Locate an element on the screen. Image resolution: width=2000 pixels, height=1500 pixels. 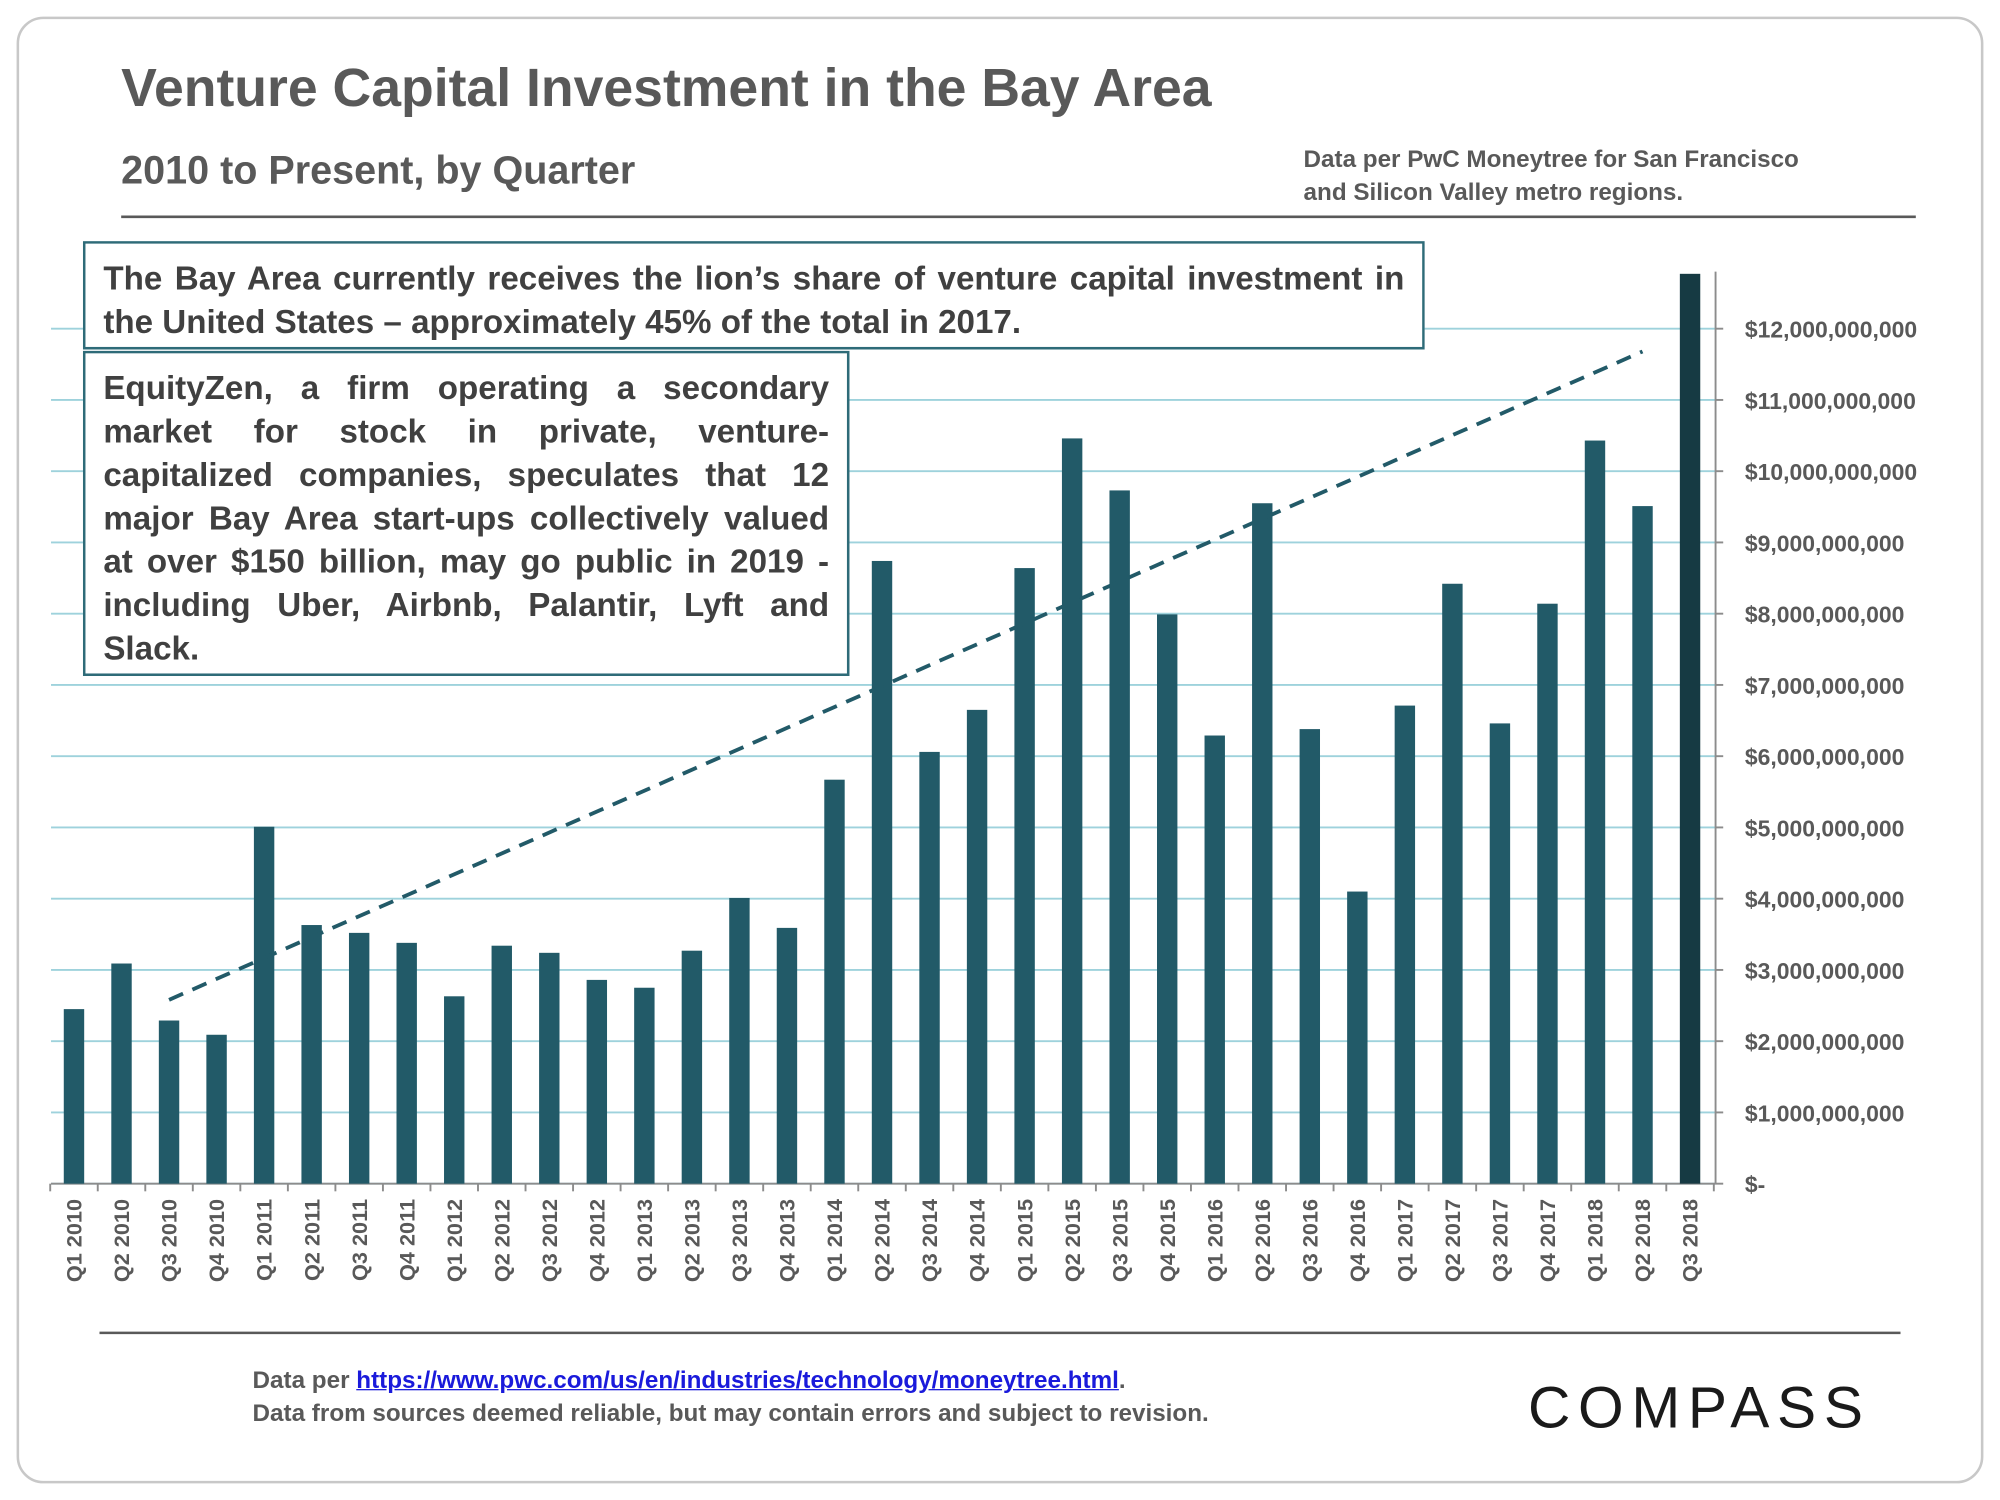
source-note: and Silicon Valley metro regions. is located at coordinates (1494, 192).